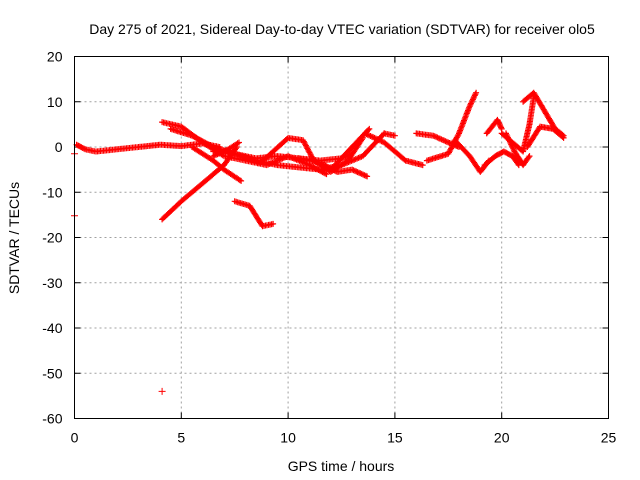  I want to click on y-axis-title: SDTVAR / TECUs, so click(14, 238).